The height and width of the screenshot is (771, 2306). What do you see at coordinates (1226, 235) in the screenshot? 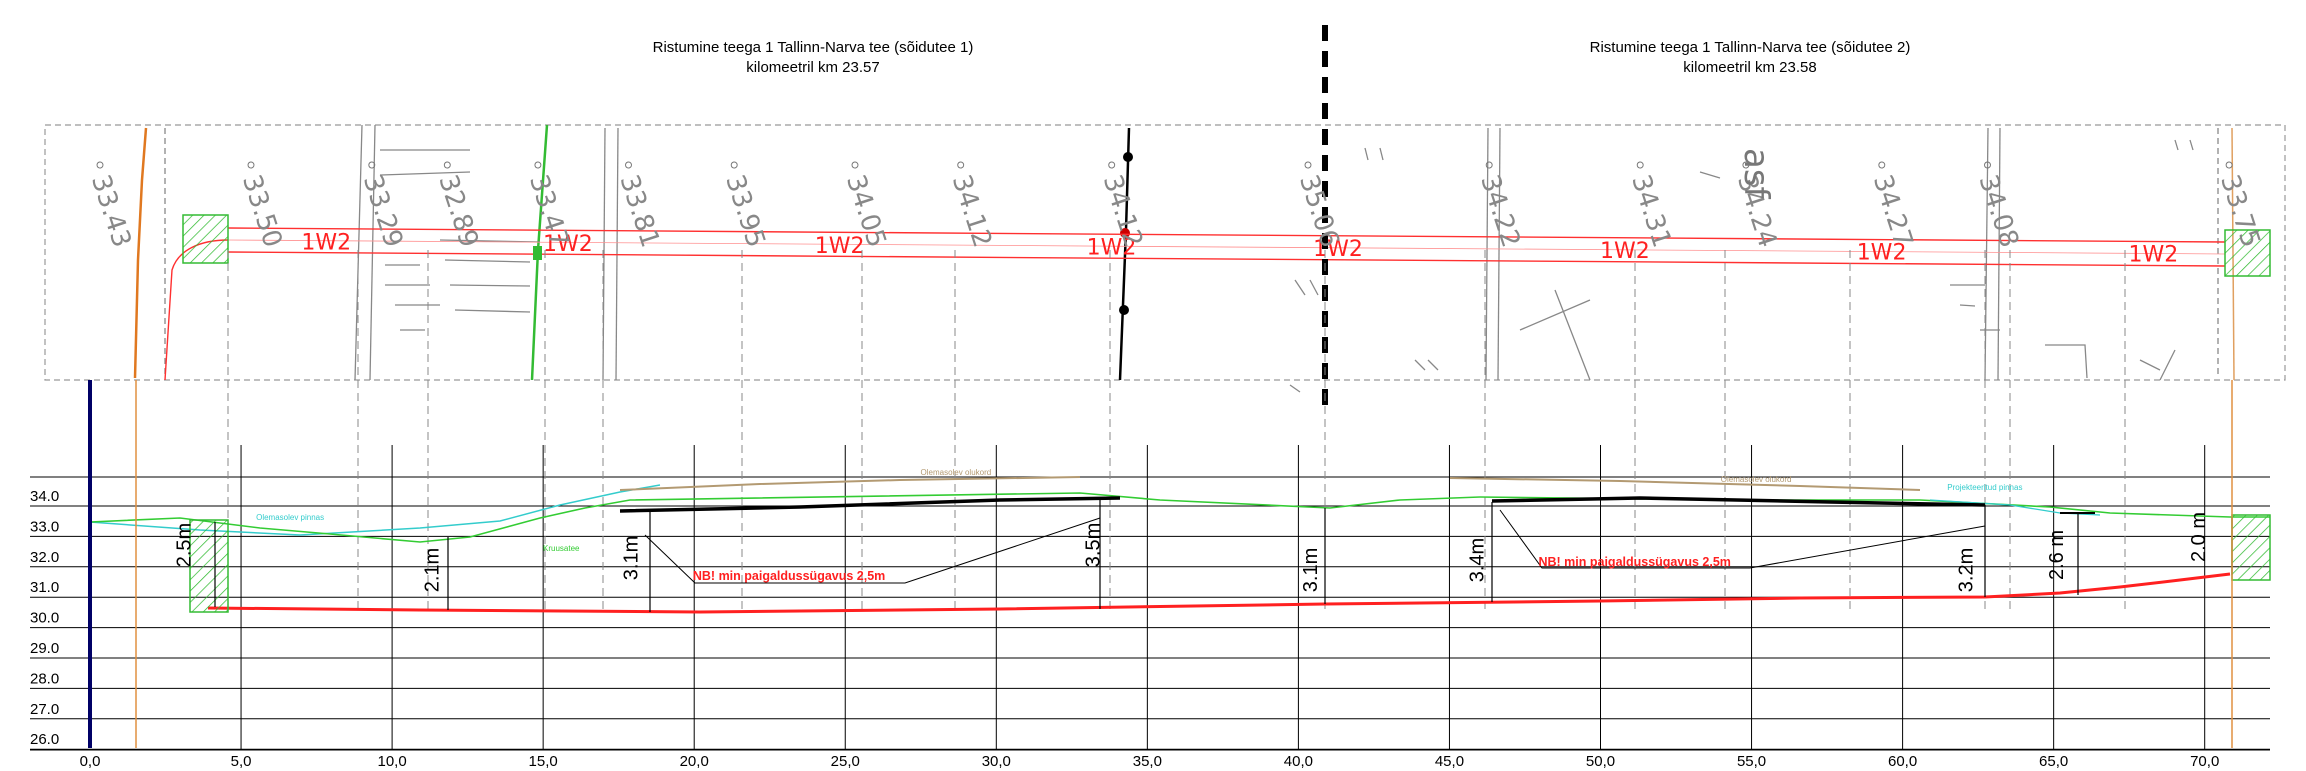
I see `plan-pipe-line-top` at bounding box center [1226, 235].